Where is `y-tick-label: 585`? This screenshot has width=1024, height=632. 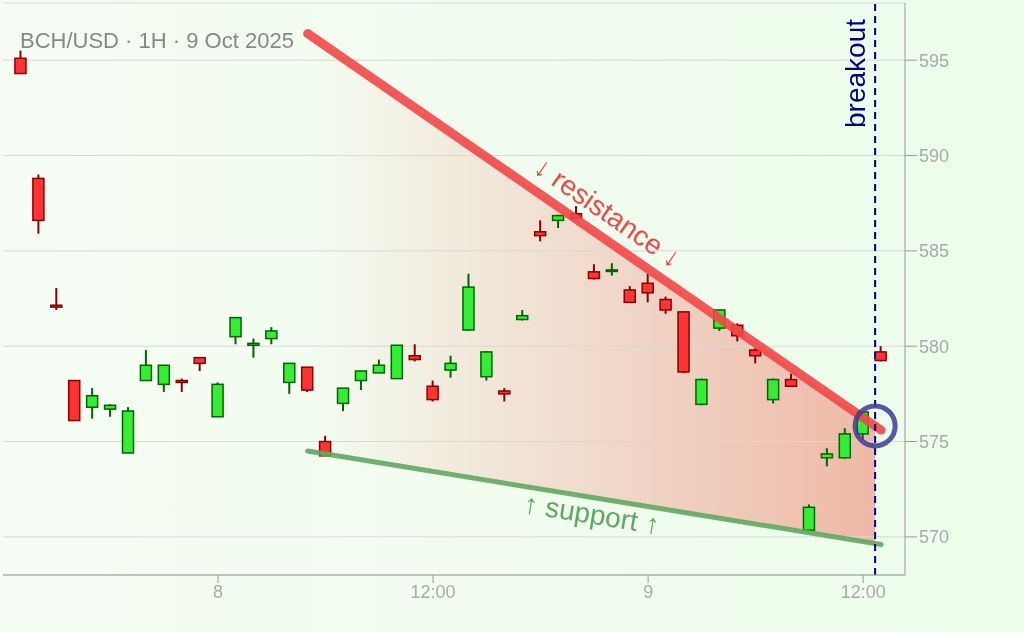 y-tick-label: 585 is located at coordinates (934, 251).